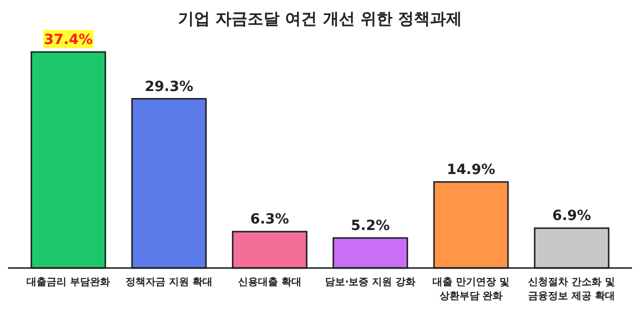  Describe the element at coordinates (269, 283) in the screenshot. I see `x-tick-label: 신용대출 확대` at that location.